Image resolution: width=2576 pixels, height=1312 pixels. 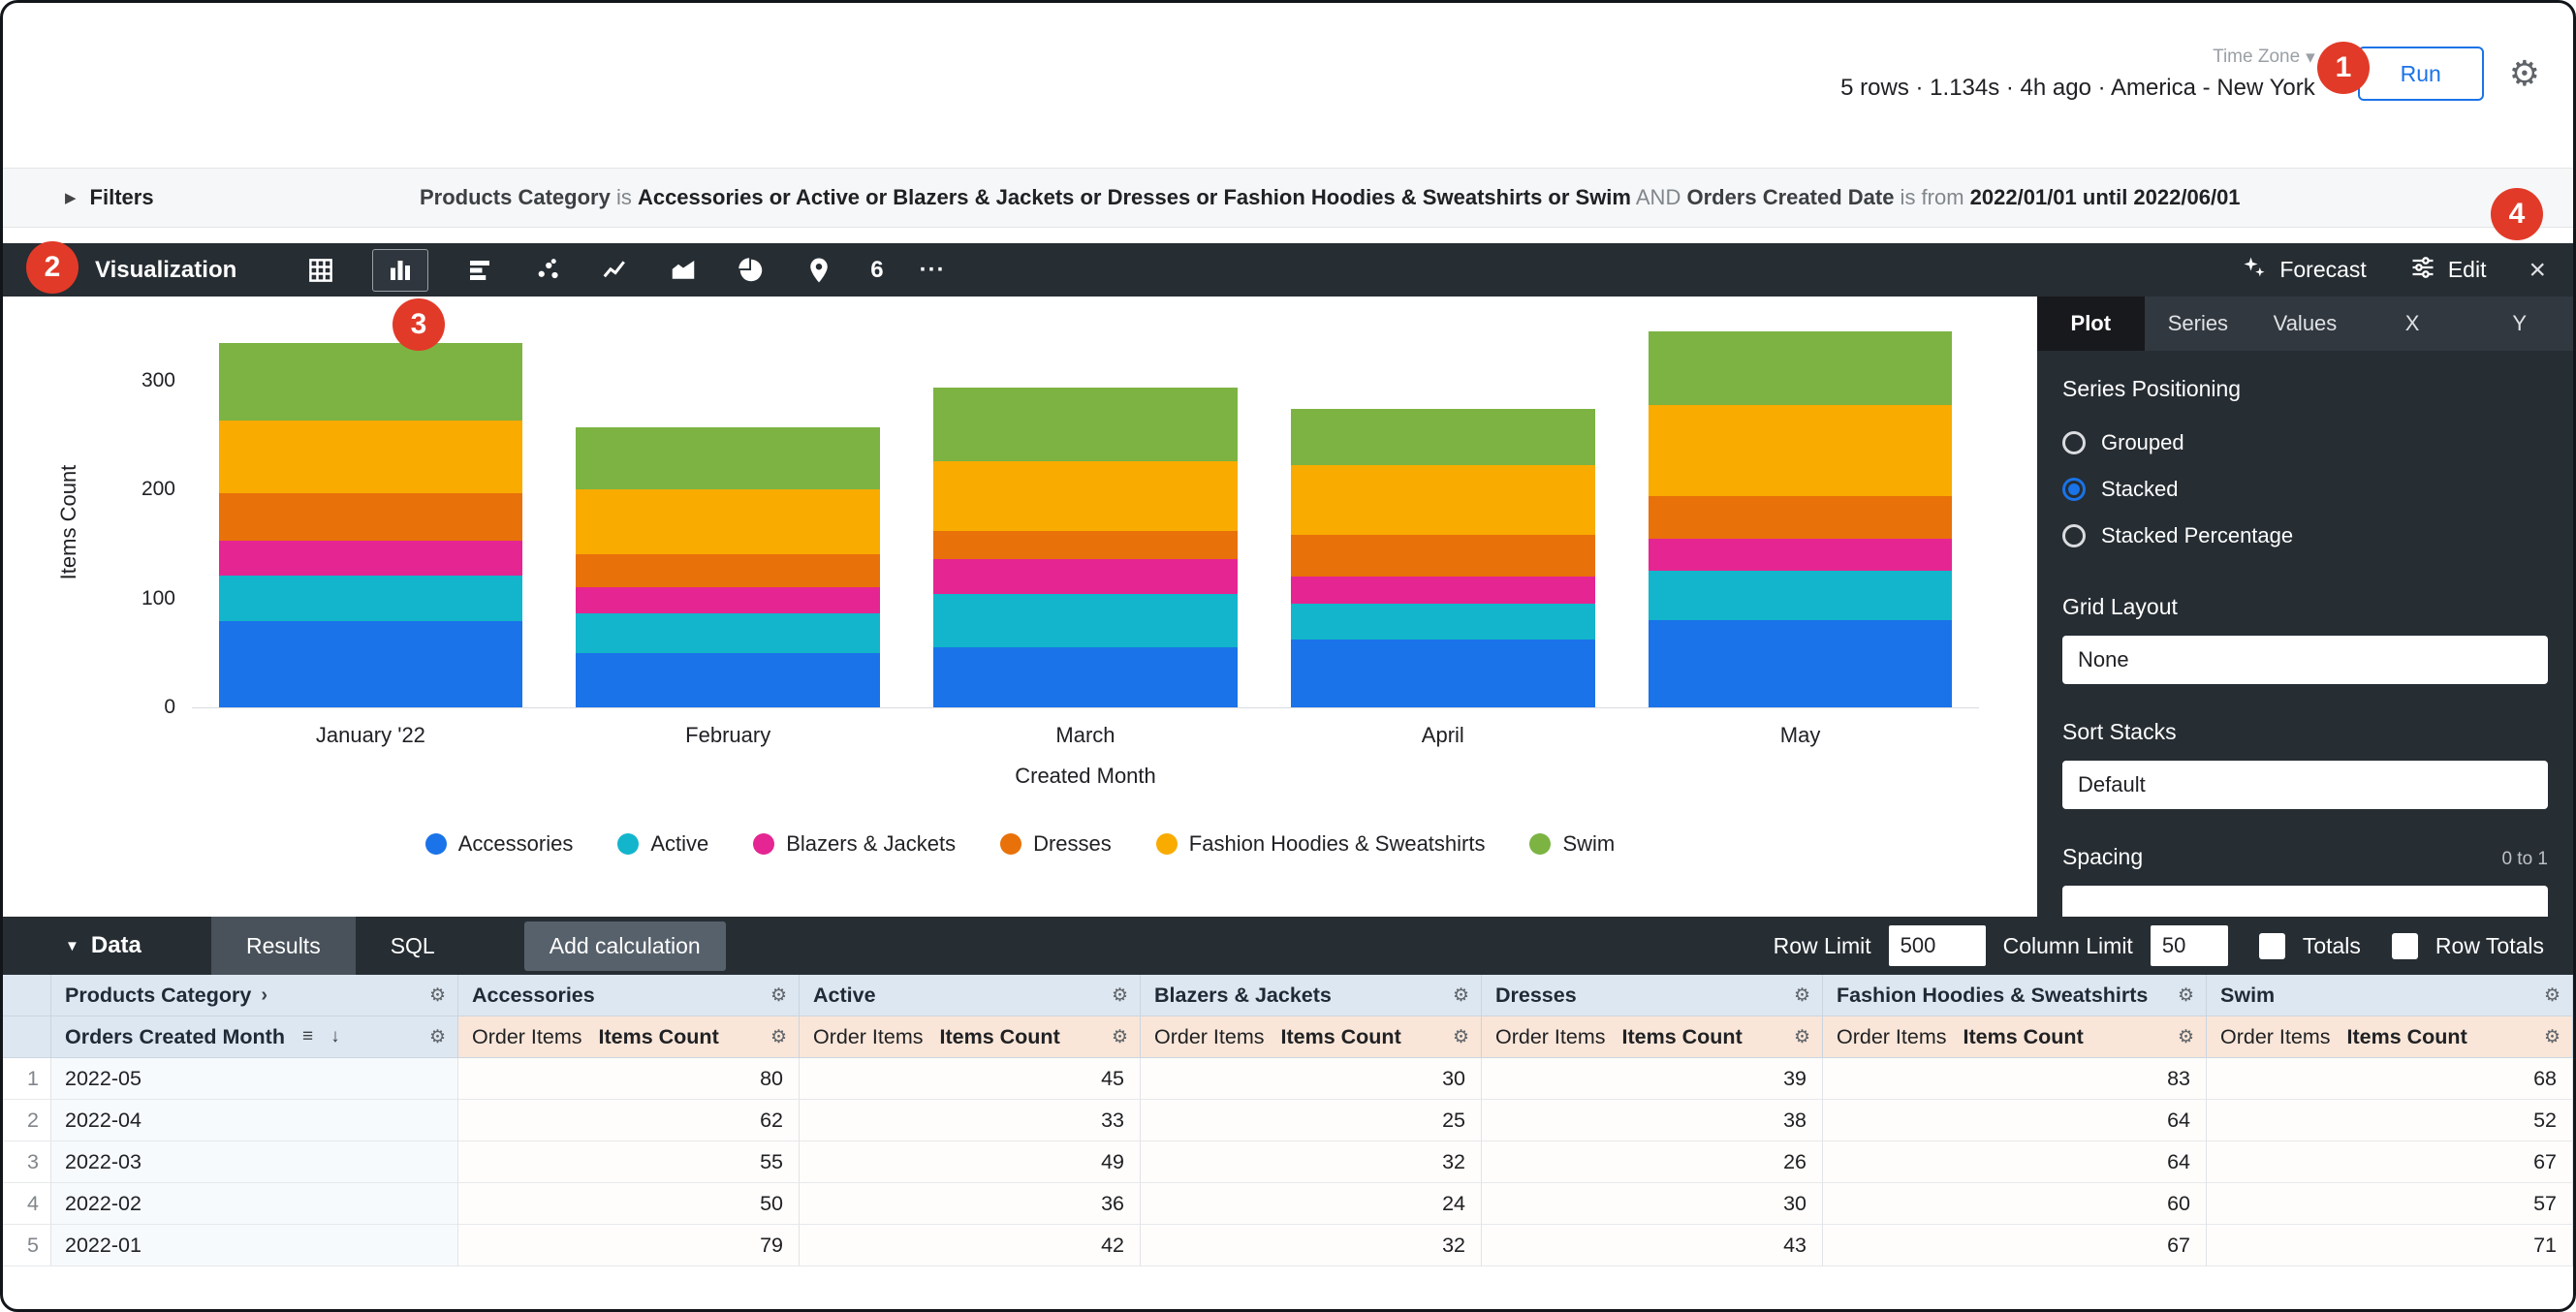 I want to click on measure-cell: 24, so click(x=1311, y=1204).